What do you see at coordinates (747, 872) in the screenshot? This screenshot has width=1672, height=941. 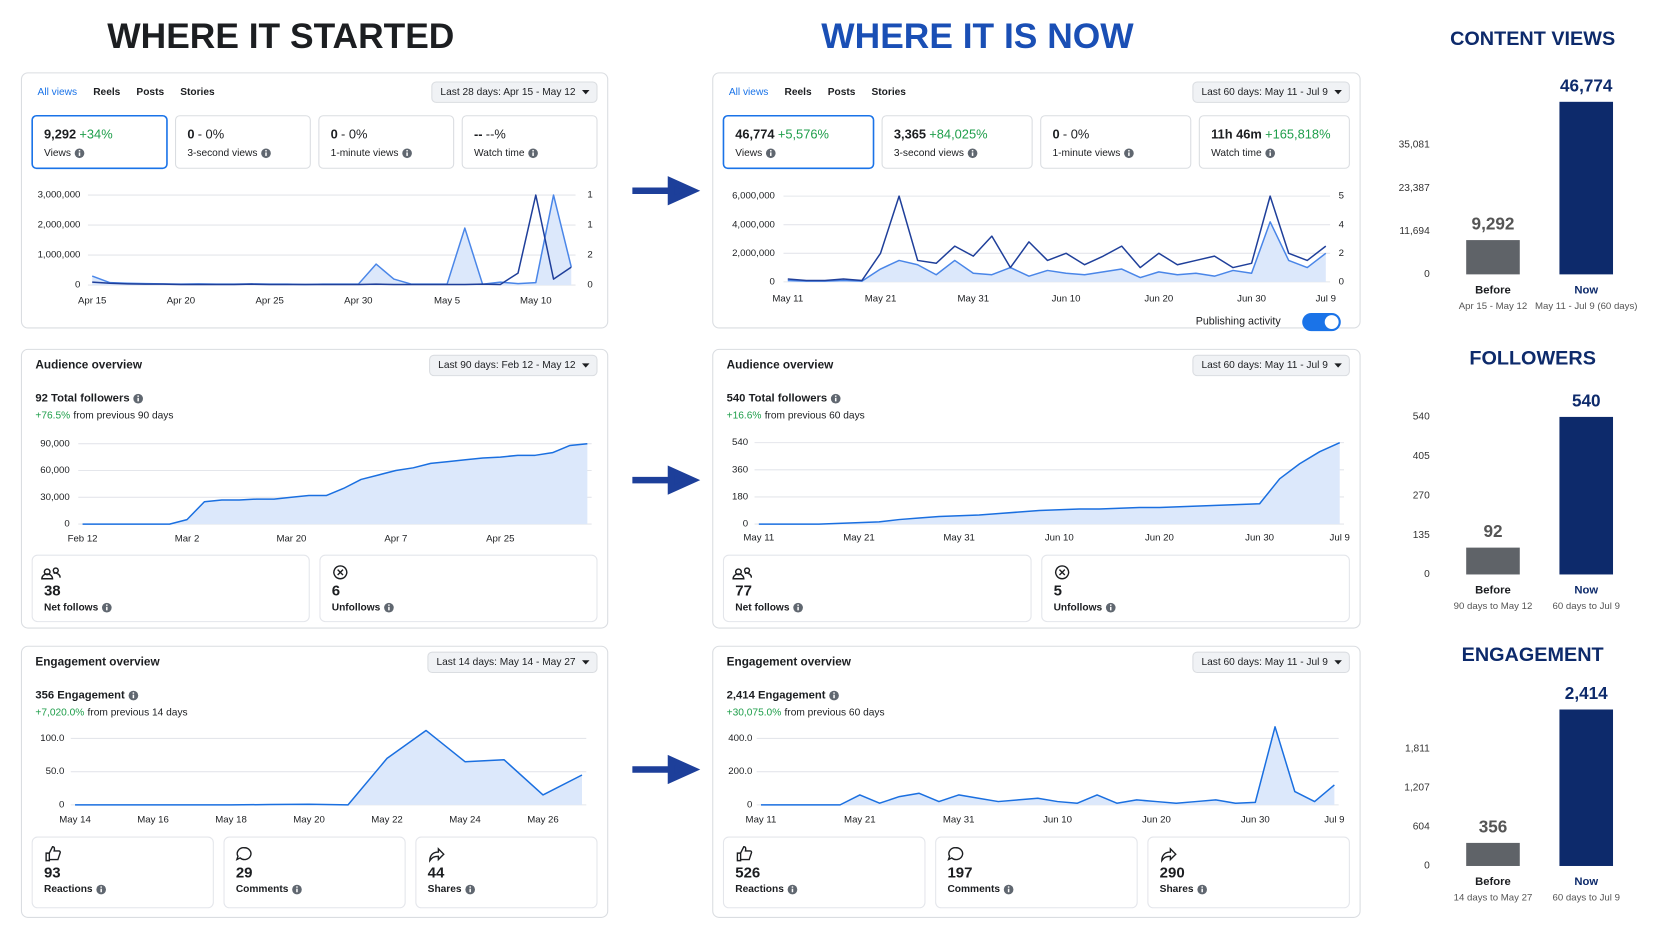 I see `stat-value: 526` at bounding box center [747, 872].